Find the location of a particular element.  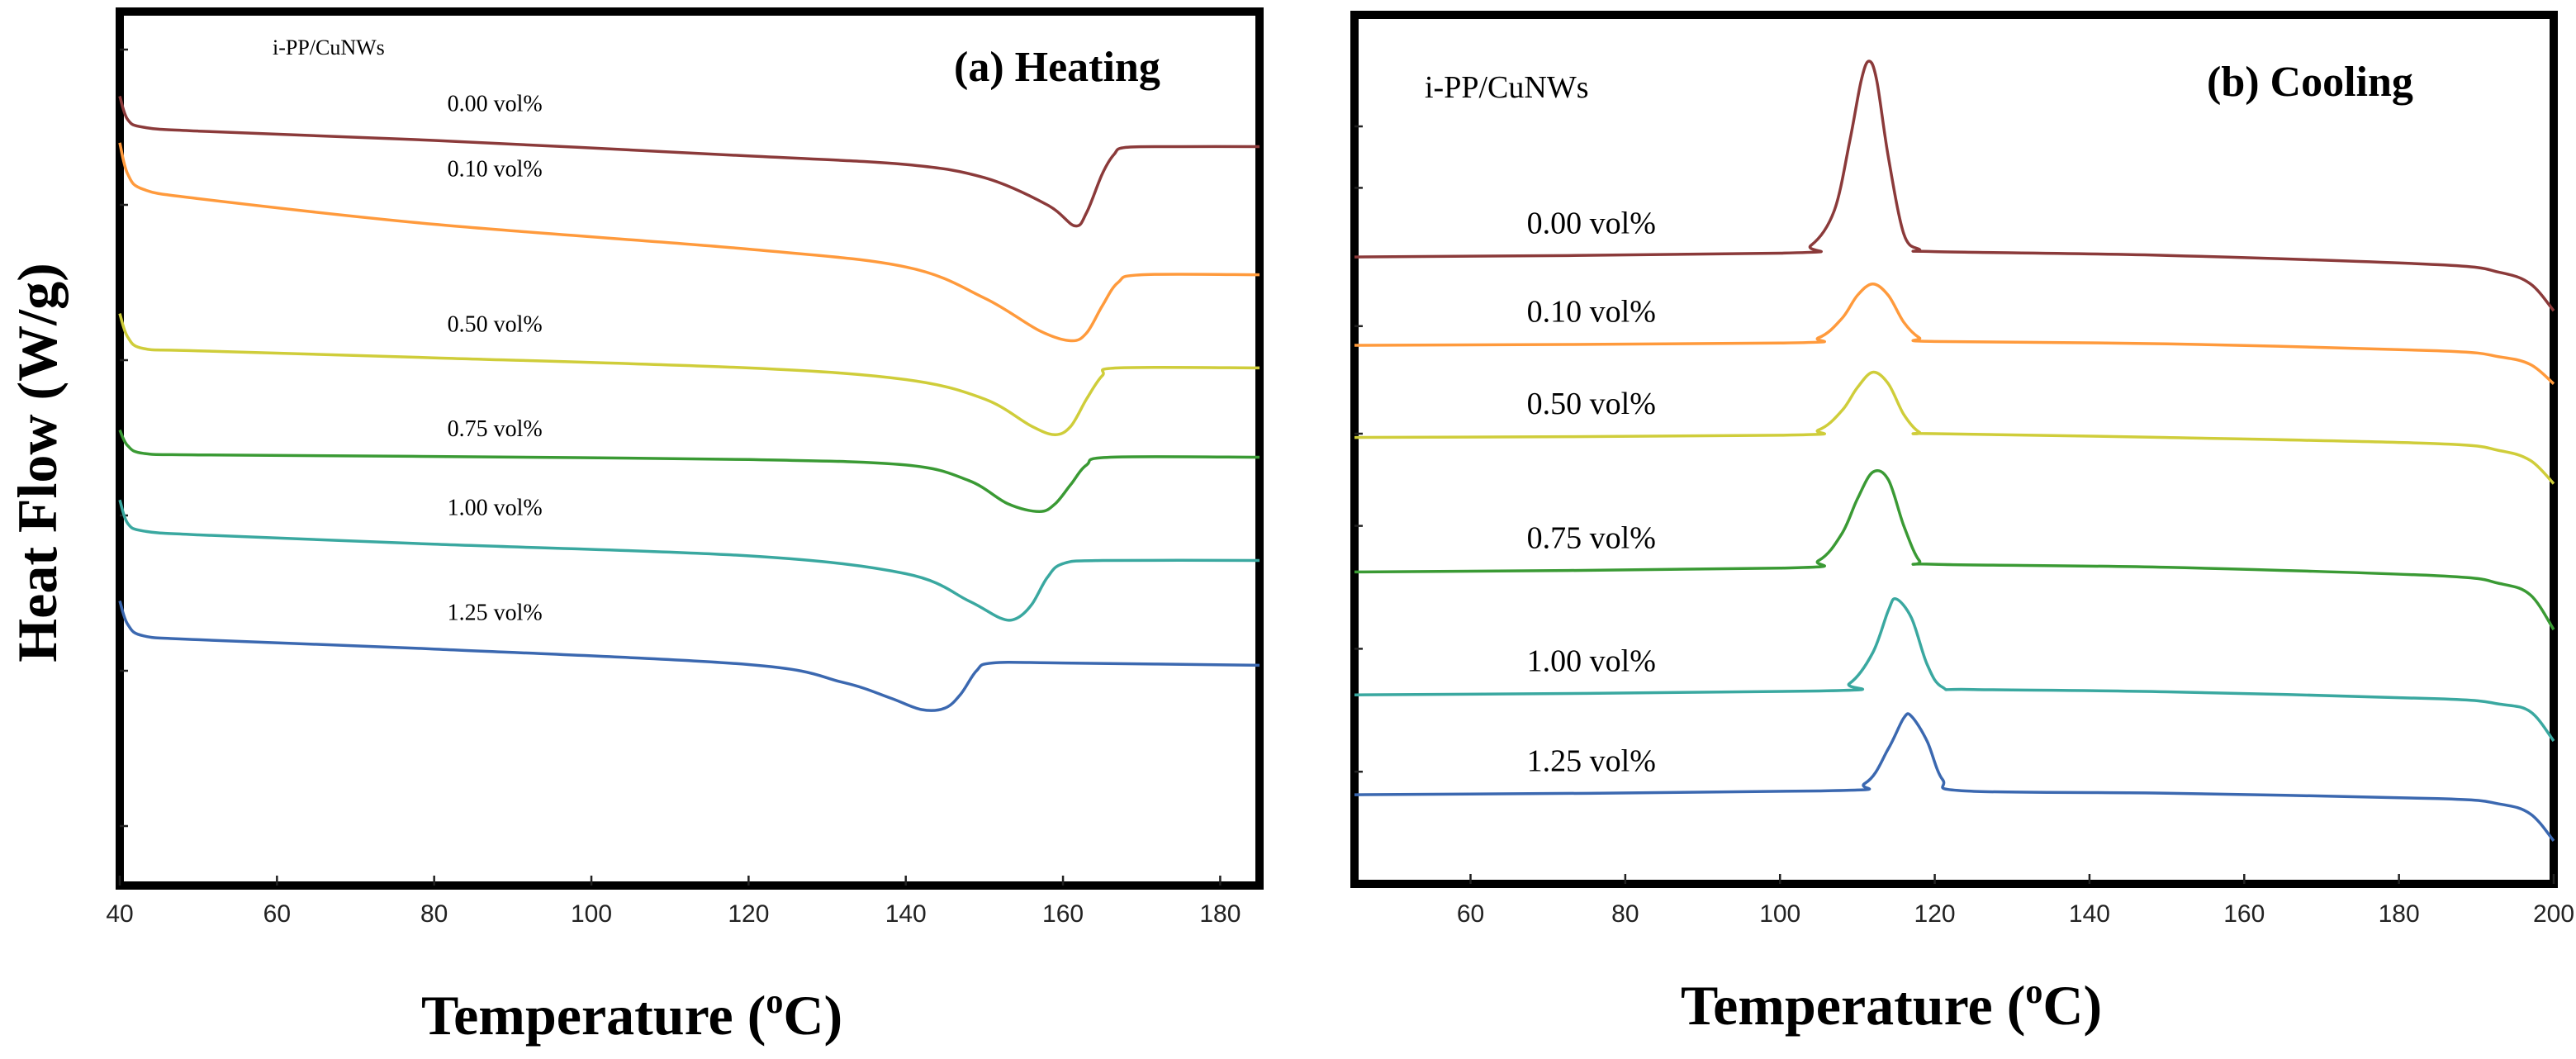

panel-a-xlabel: Temperature (oC) is located at coordinates (631, 1015).